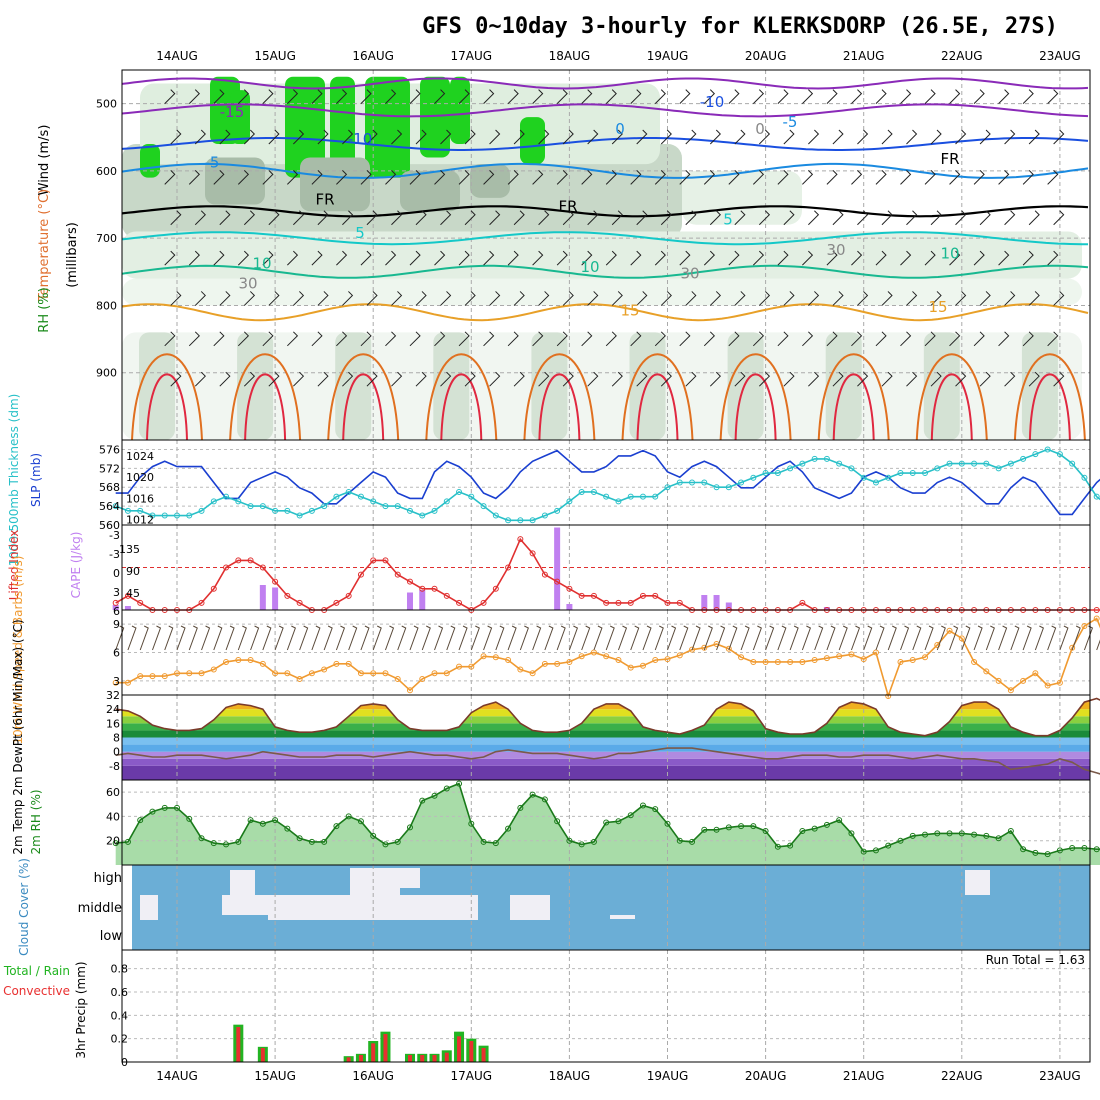  I want to click on date-label-bottom: 18AUG, so click(570, 1076).